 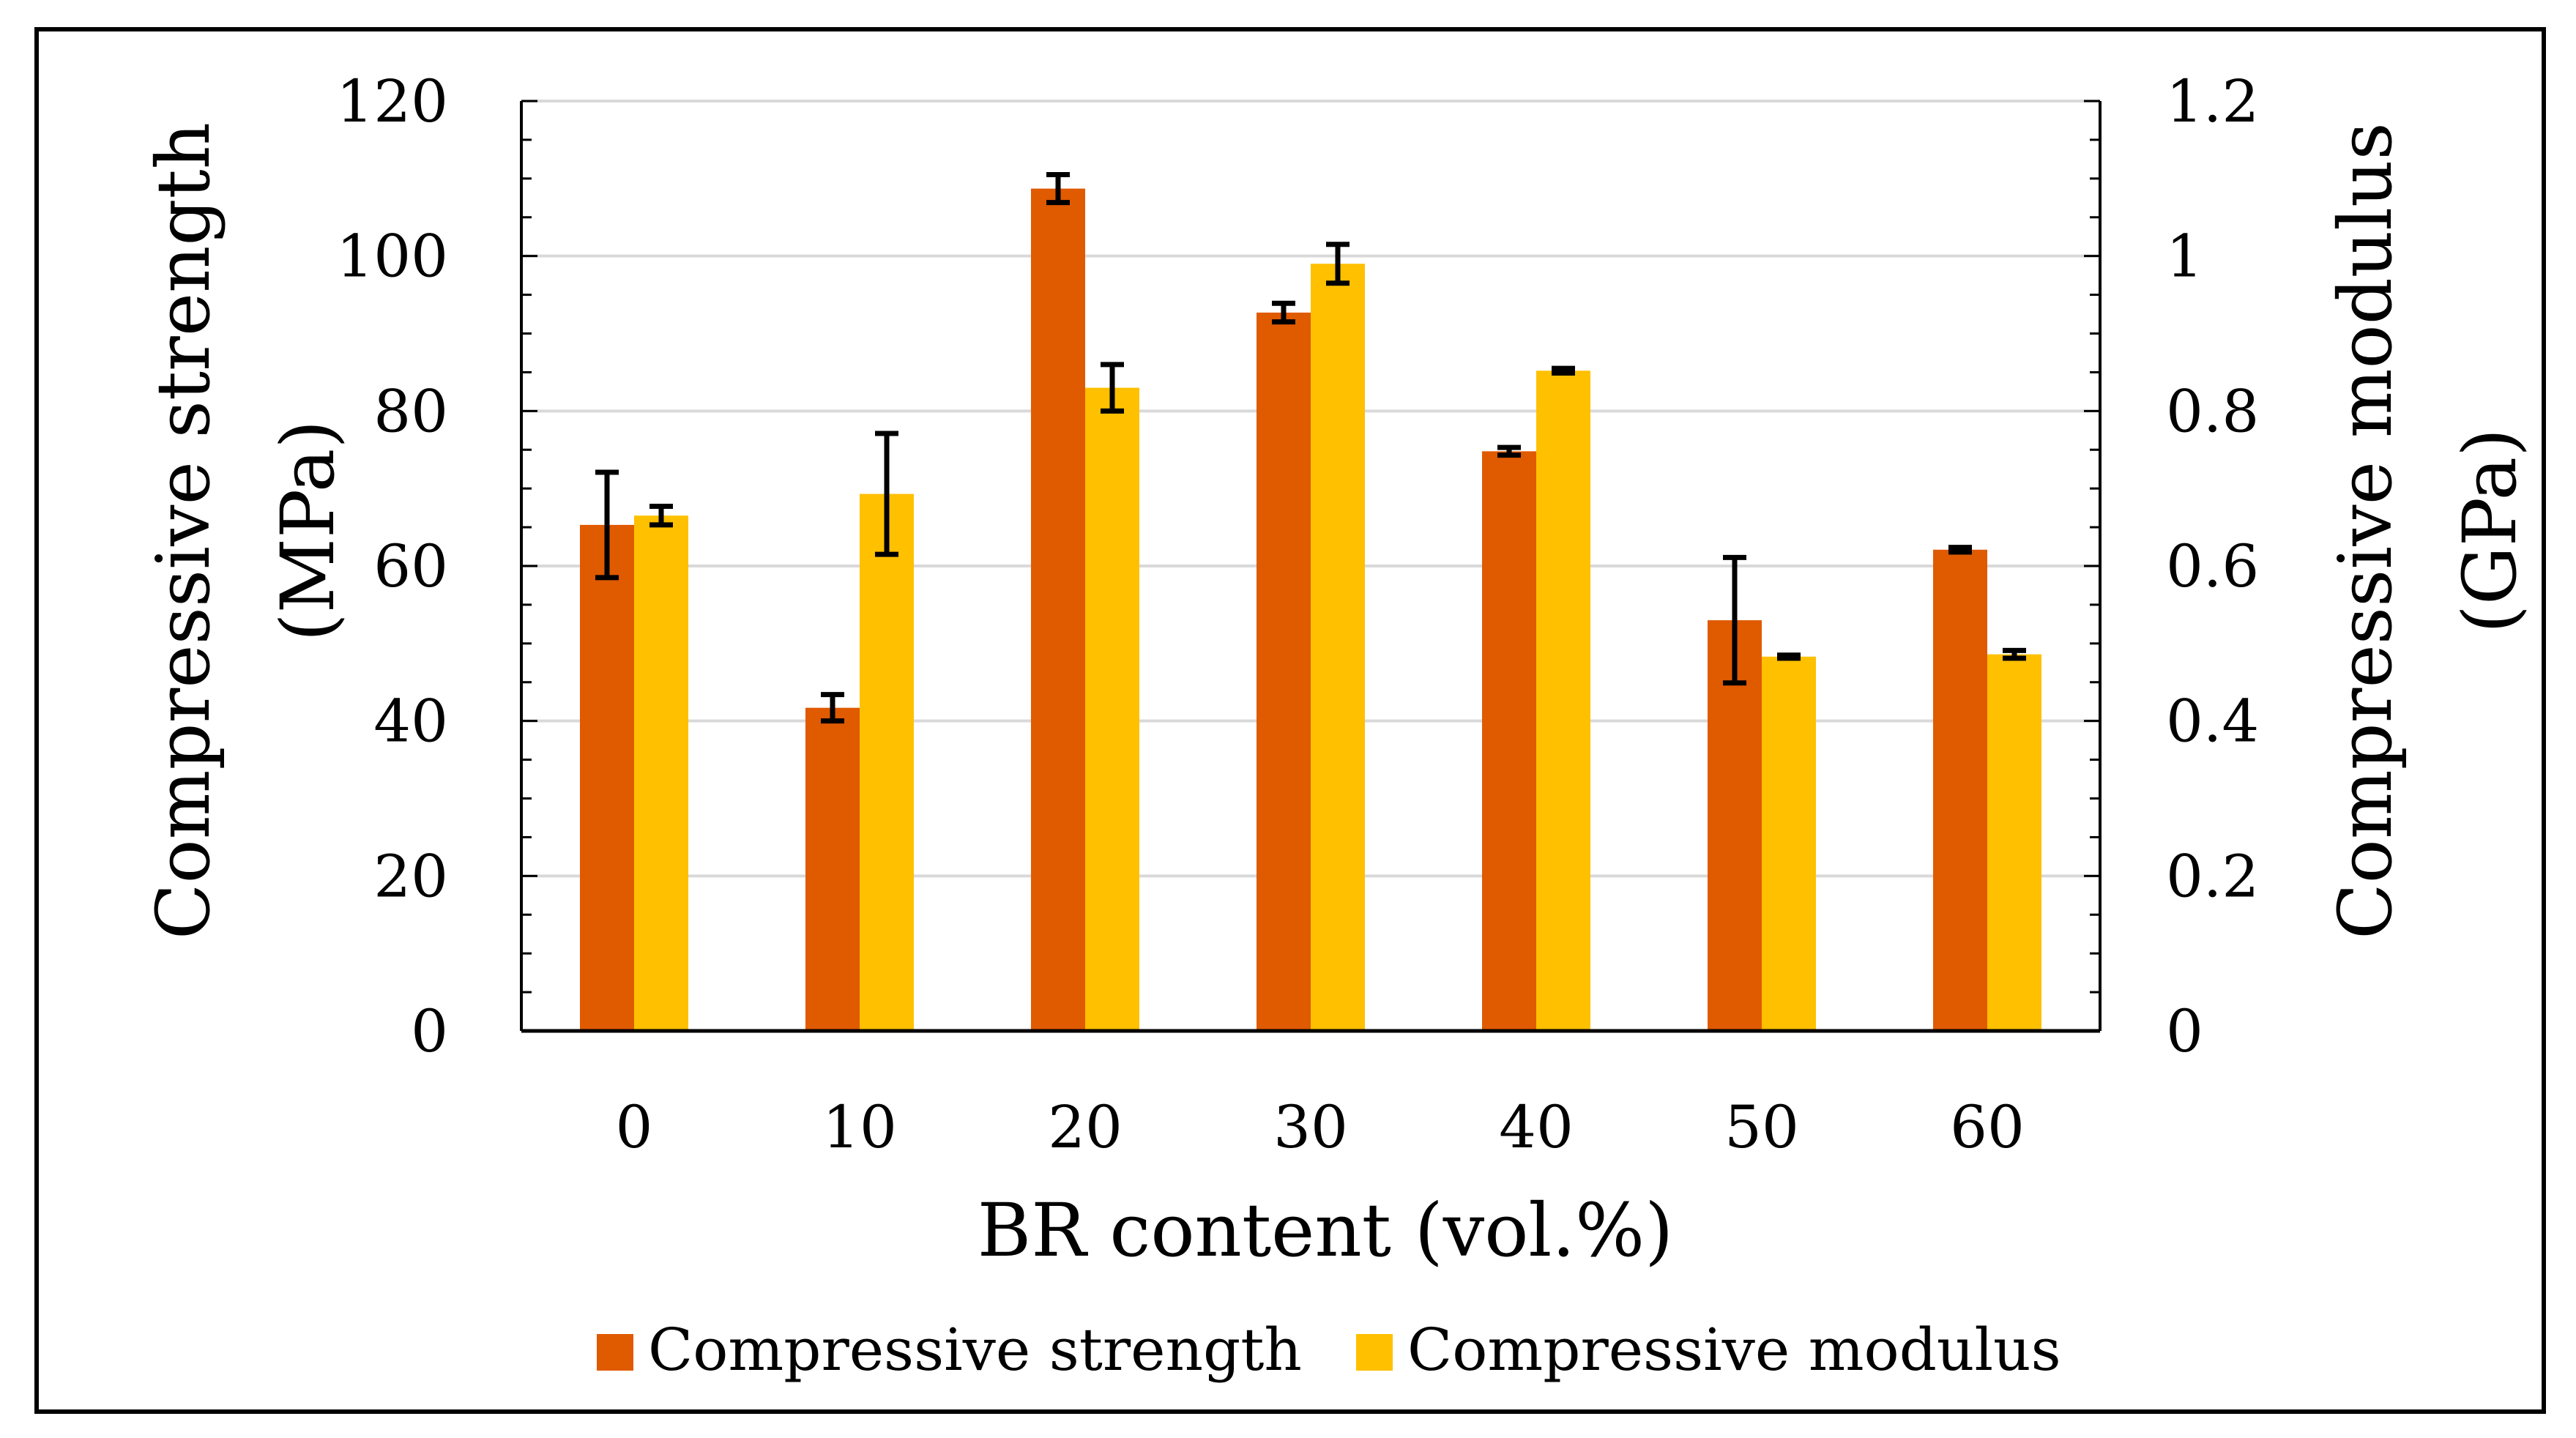 What do you see at coordinates (1085, 1127) in the screenshot?
I see `x-tick-label-20: 20` at bounding box center [1085, 1127].